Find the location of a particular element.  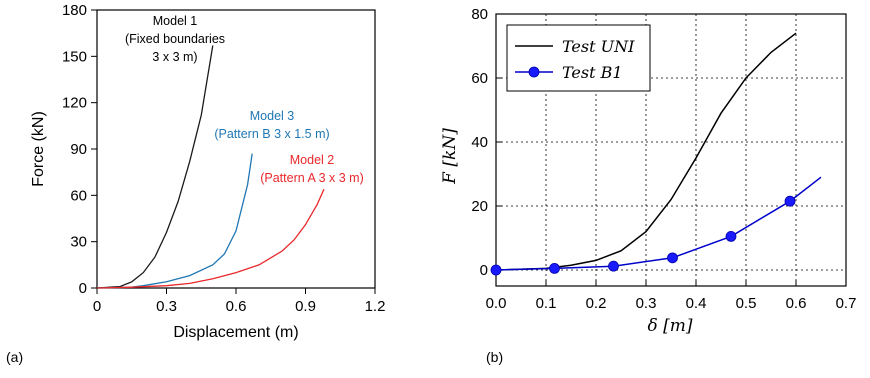

chart-b-ylabel: F [kN] is located at coordinates (450, 156).